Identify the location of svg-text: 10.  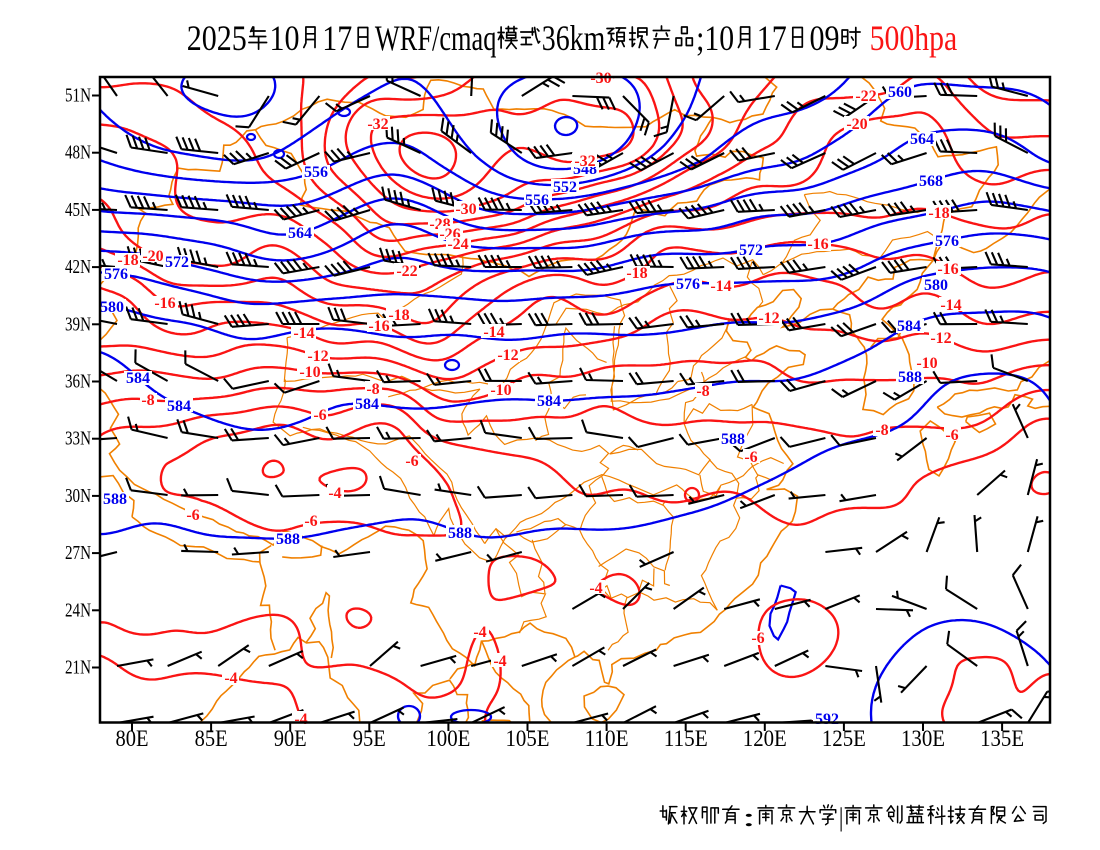
(285, 38).